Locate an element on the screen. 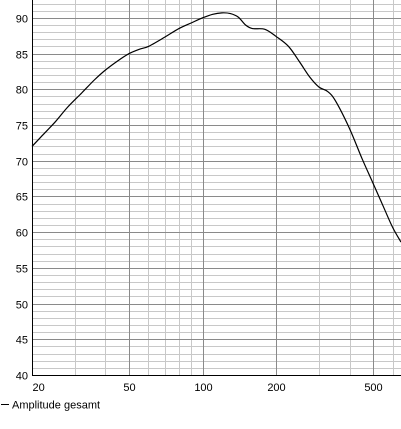 The image size is (401, 429). legend: Amplitude gesamt is located at coordinates (50, 406).